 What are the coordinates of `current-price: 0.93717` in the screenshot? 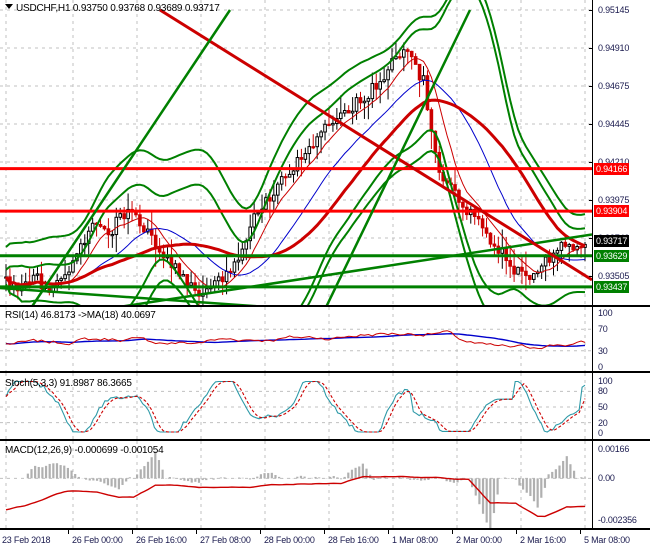 It's located at (612, 241).